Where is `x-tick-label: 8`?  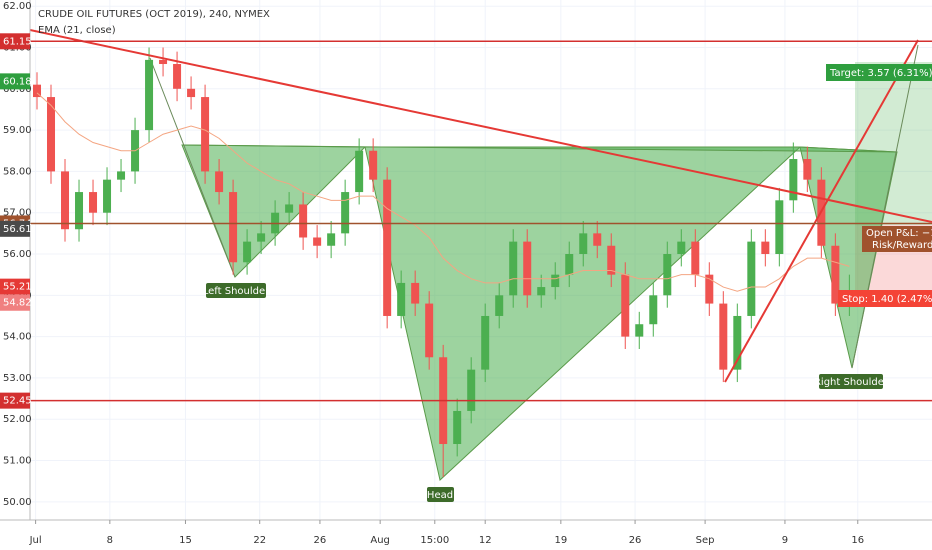 x-tick-label: 8 is located at coordinates (110, 540).